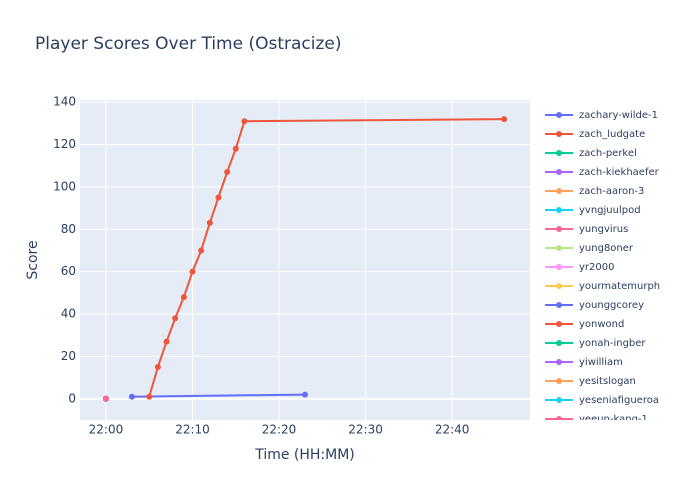  Describe the element at coordinates (68, 229) in the screenshot. I see `y-tick-label: 80` at that location.